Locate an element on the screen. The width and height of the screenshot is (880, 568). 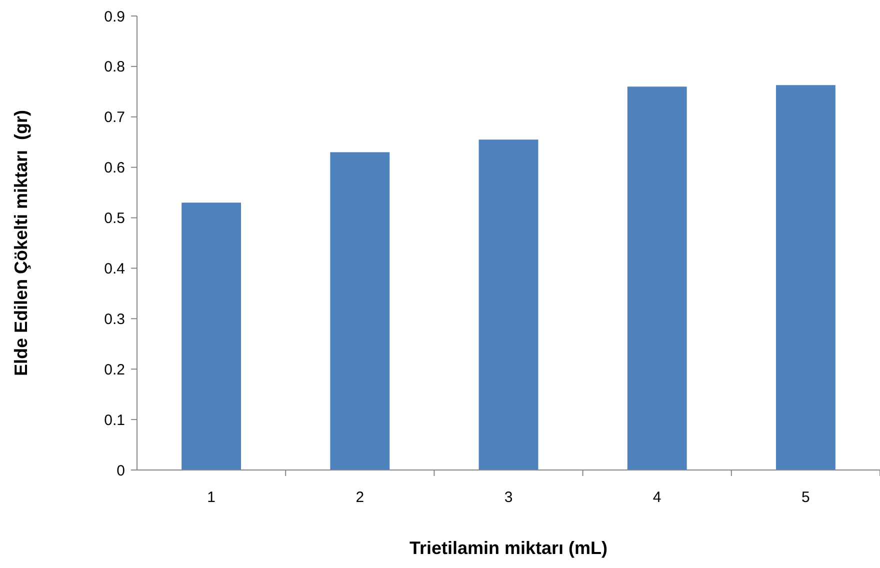
x-tick-label: 1 is located at coordinates (211, 497).